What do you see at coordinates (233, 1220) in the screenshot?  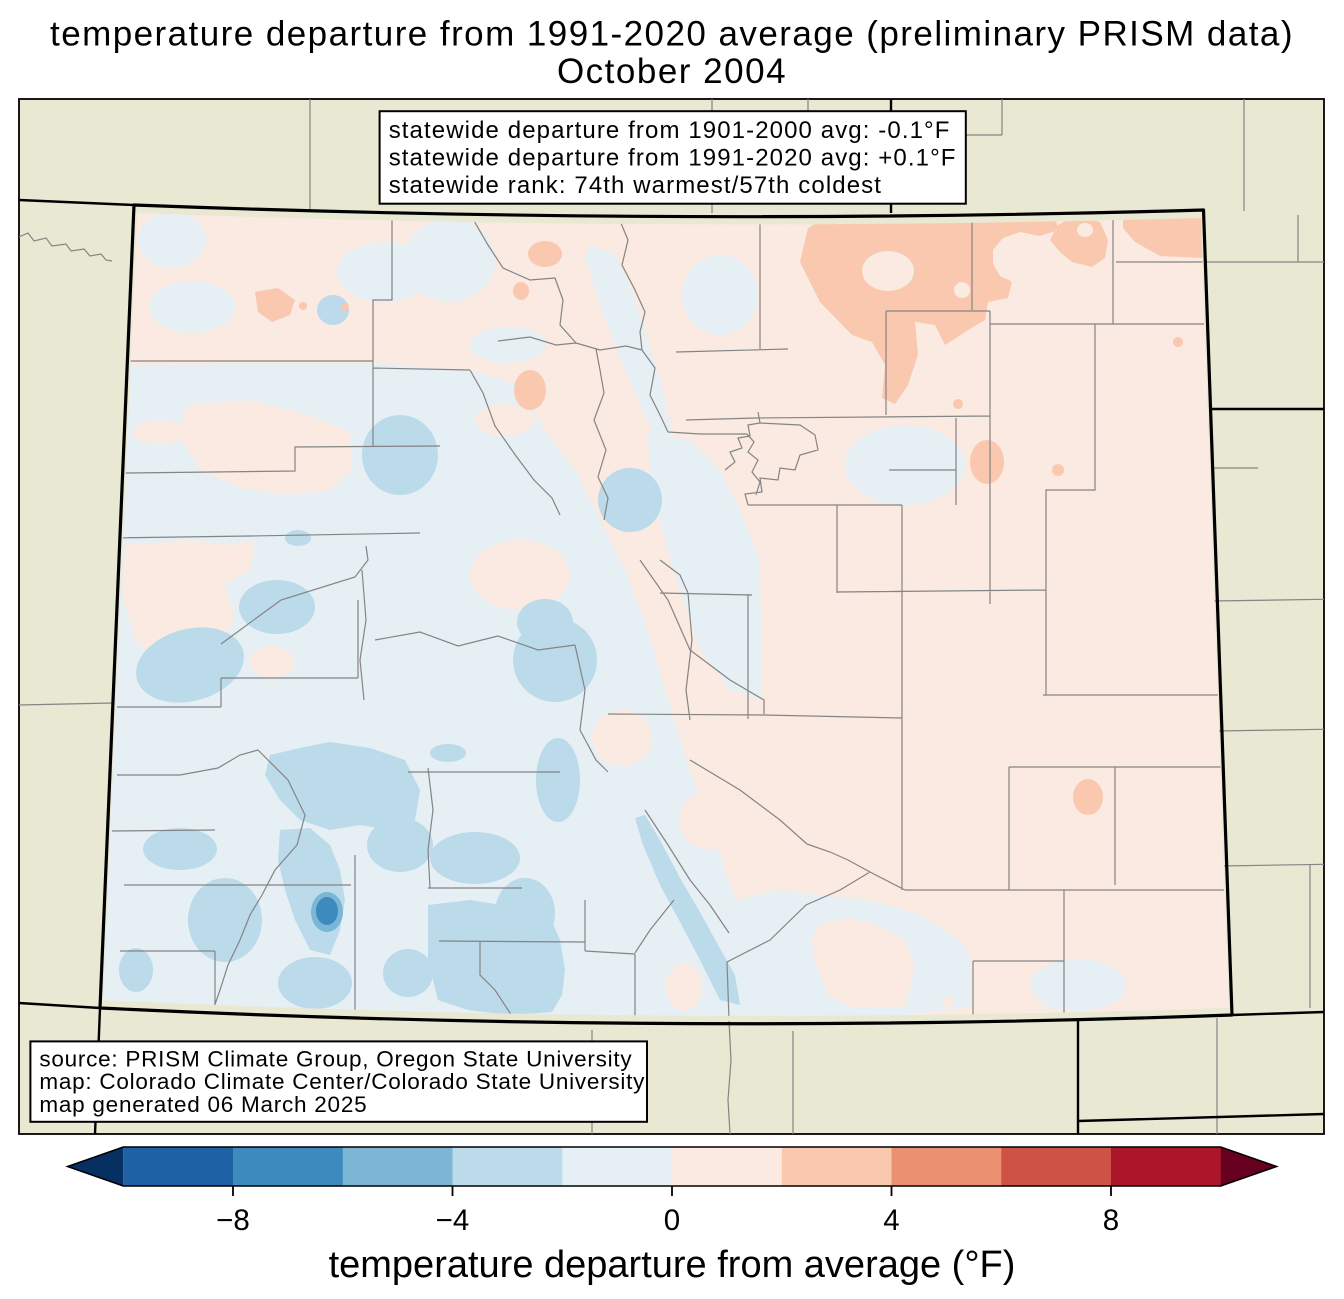 I see `svg-text: −8` at bounding box center [233, 1220].